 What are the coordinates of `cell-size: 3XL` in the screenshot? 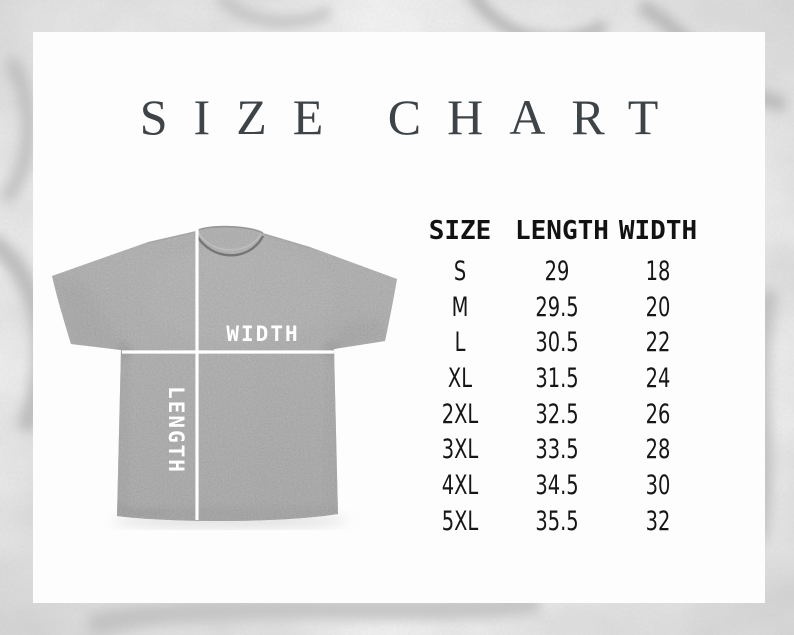 It's located at (460, 450).